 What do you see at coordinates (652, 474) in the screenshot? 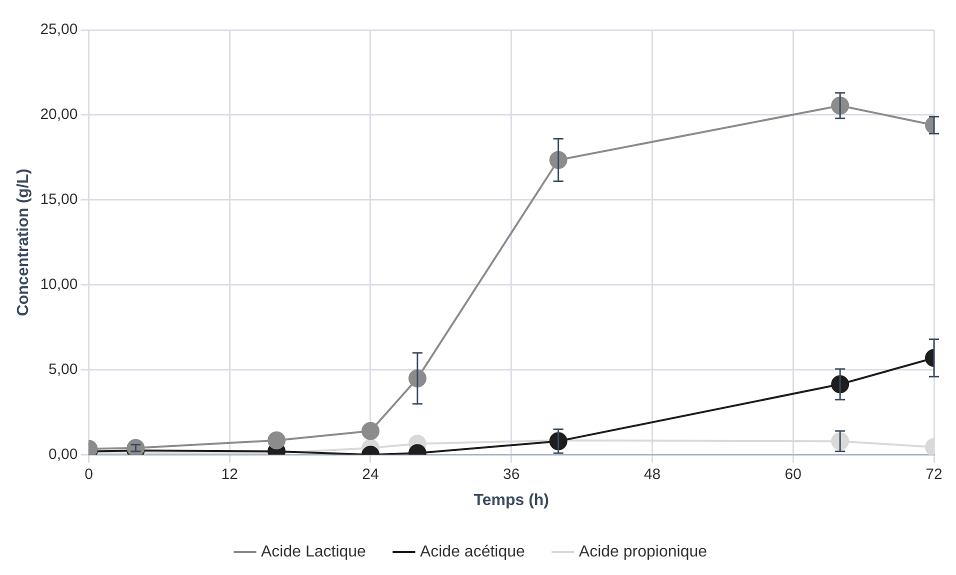
I see `x-tick-label: 48` at bounding box center [652, 474].